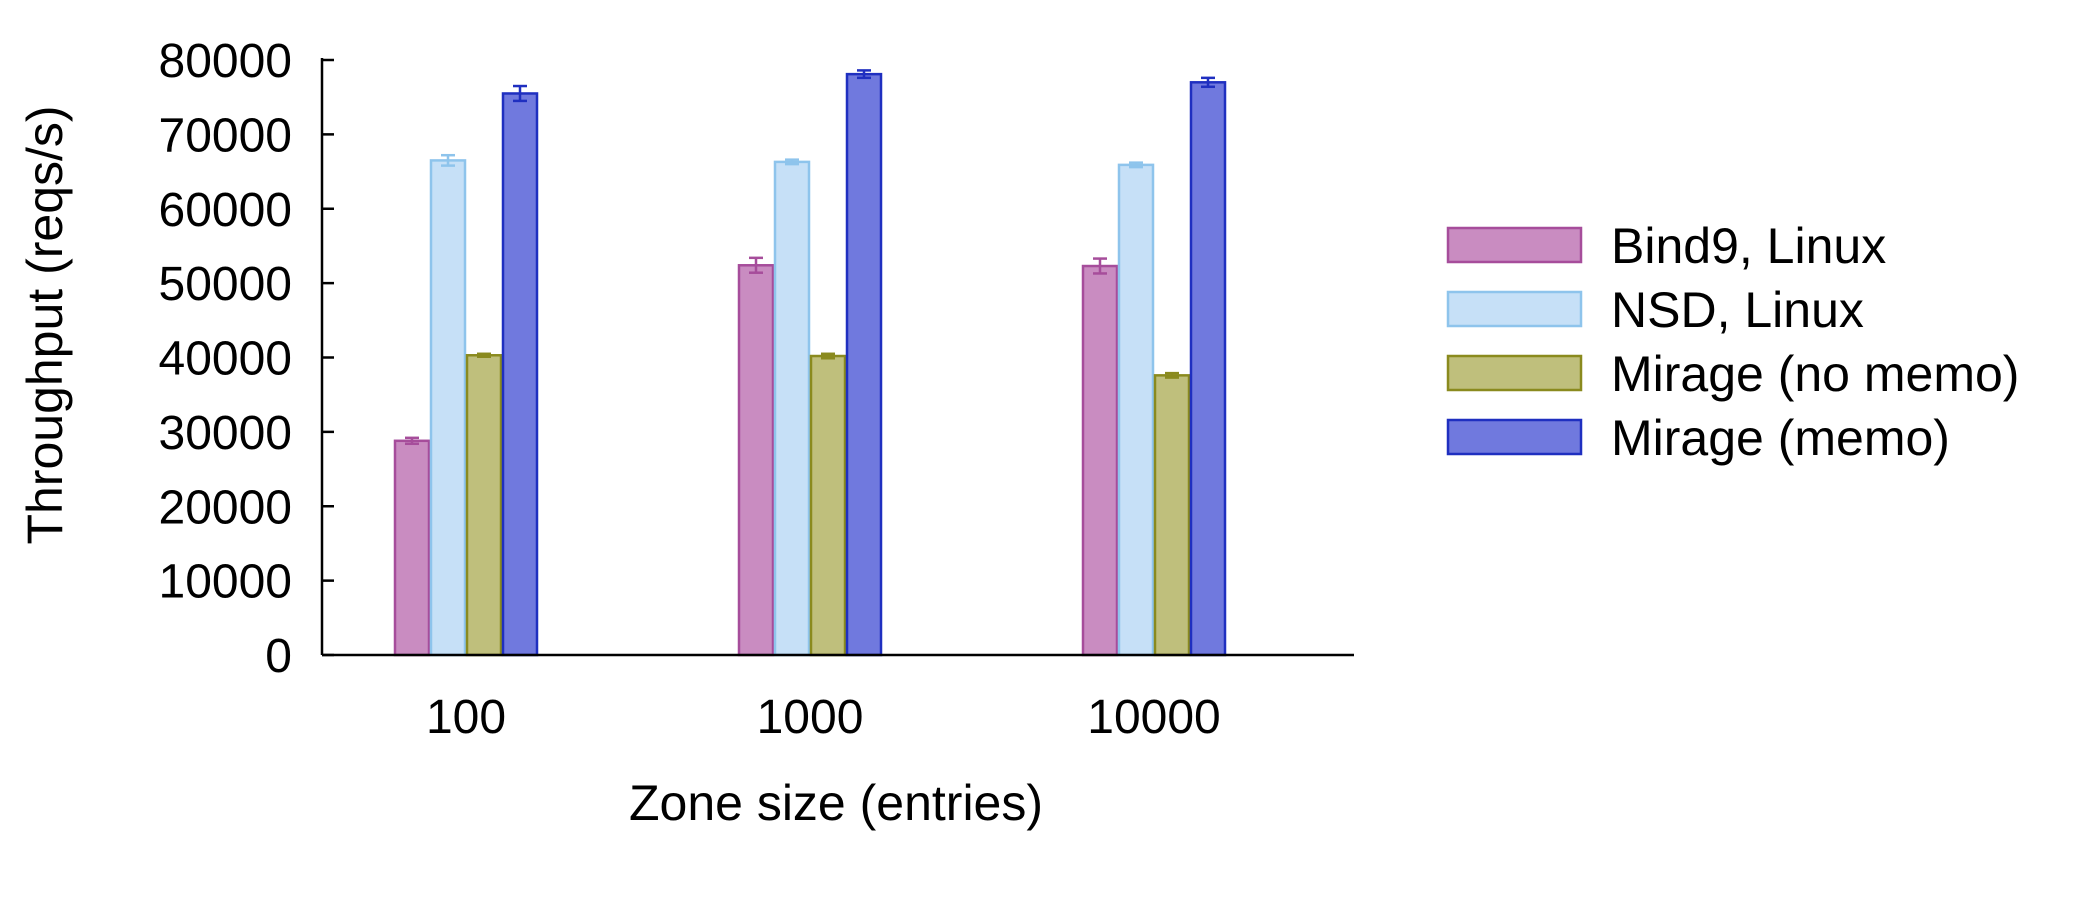 The width and height of the screenshot is (2100, 900). I want to click on legend-item-2: Mirage (no memo), so click(1732, 374).